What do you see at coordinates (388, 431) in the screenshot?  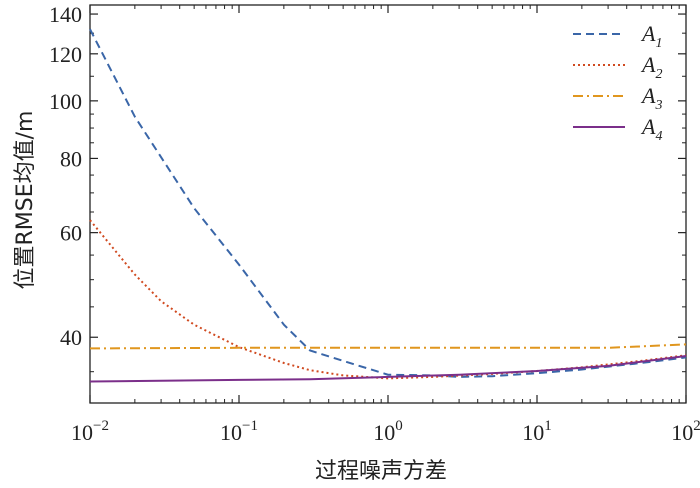 I see `x-tick-label: 10⁰` at bounding box center [388, 431].